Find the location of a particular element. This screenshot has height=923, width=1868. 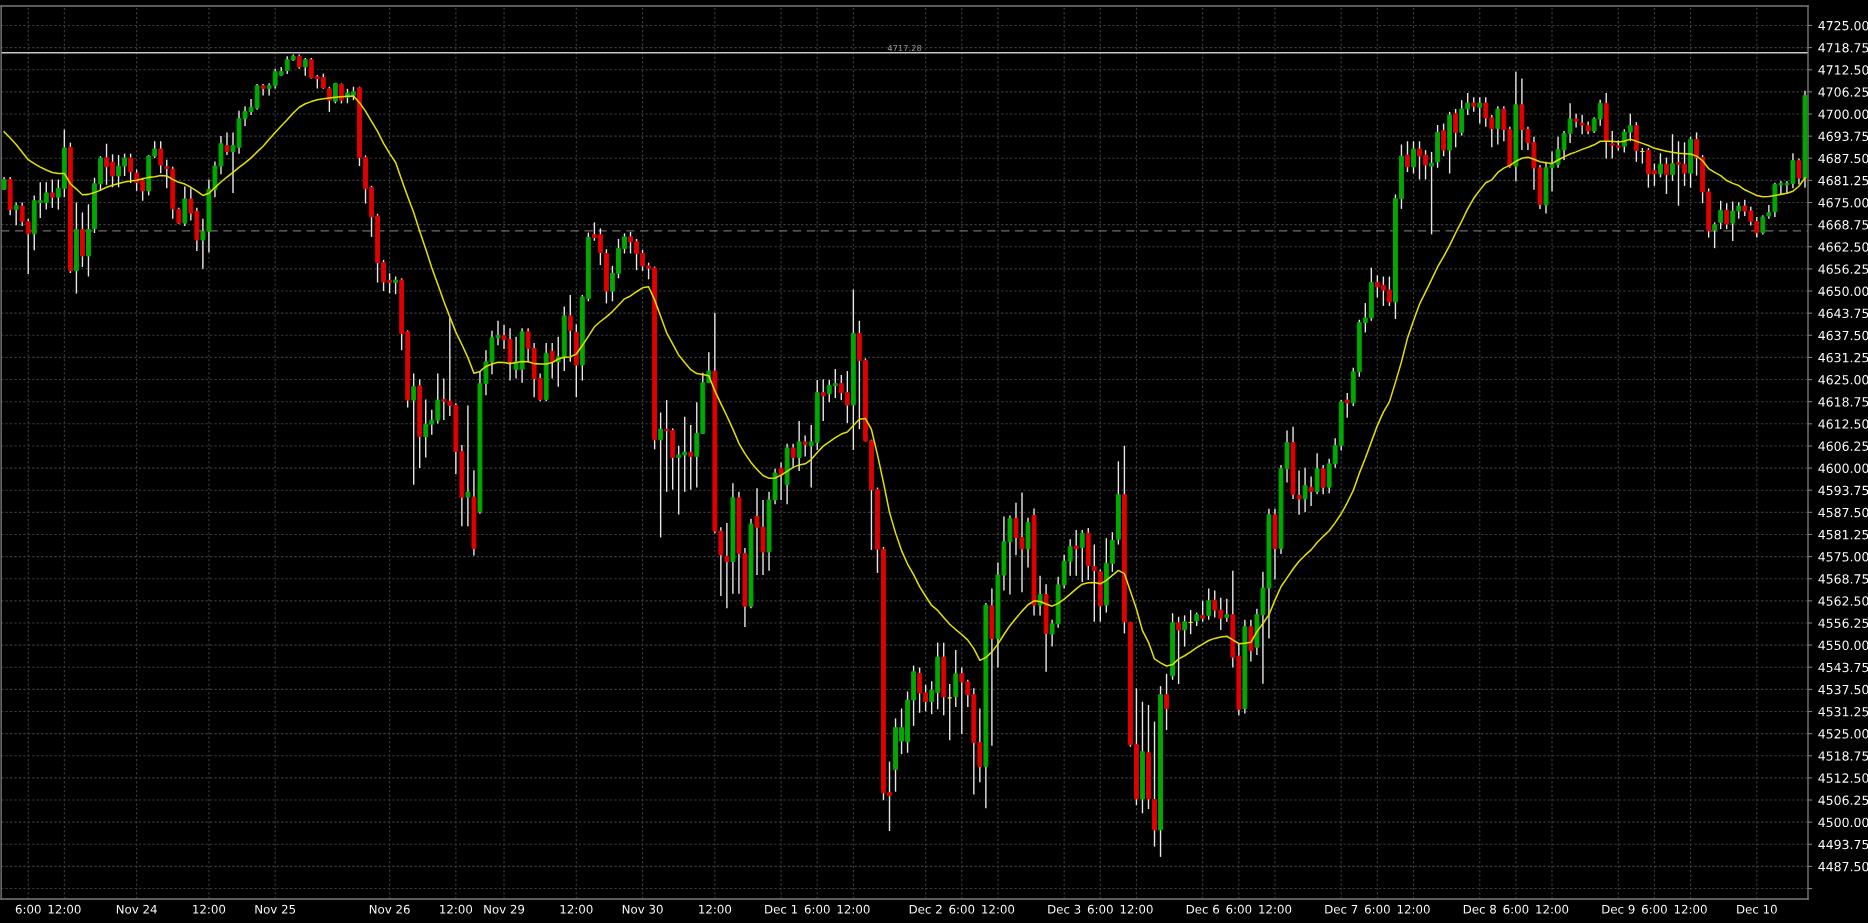

y-tick-label: 4493.75 is located at coordinates (1843, 844).